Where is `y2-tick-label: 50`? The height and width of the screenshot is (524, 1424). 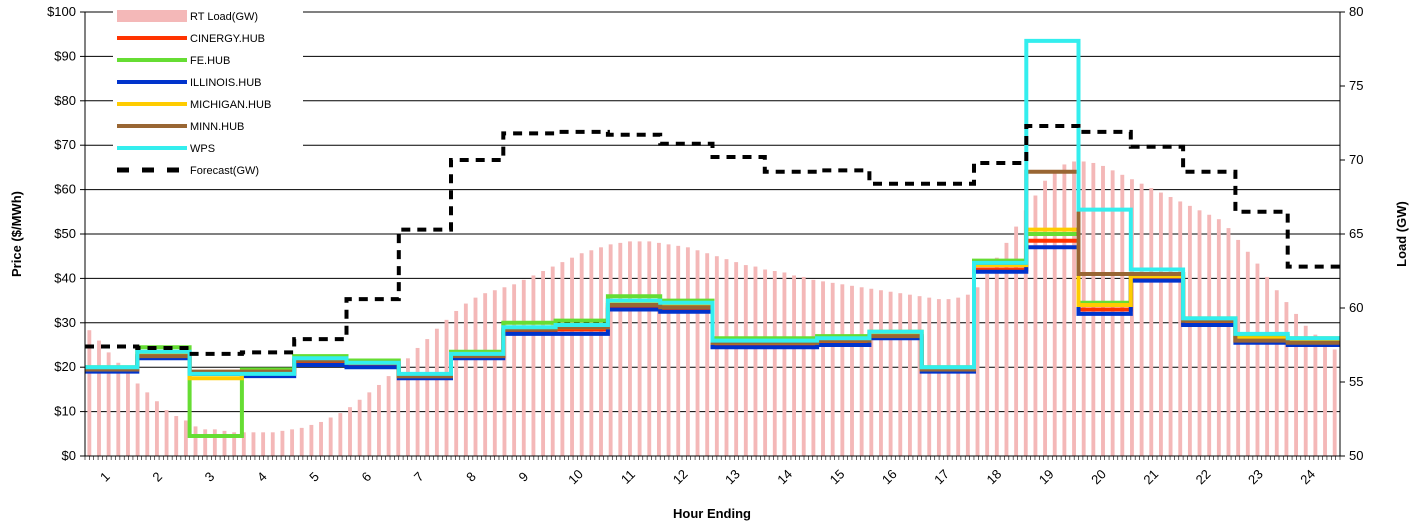
y2-tick-label: 50 is located at coordinates (1356, 455).